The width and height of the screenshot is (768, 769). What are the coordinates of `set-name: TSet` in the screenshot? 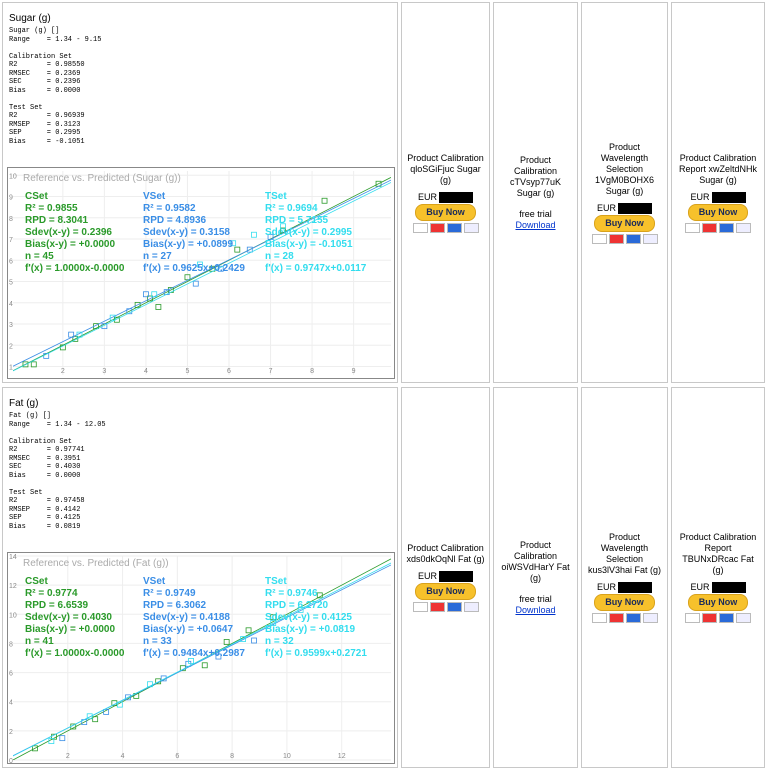 It's located at (276, 196).